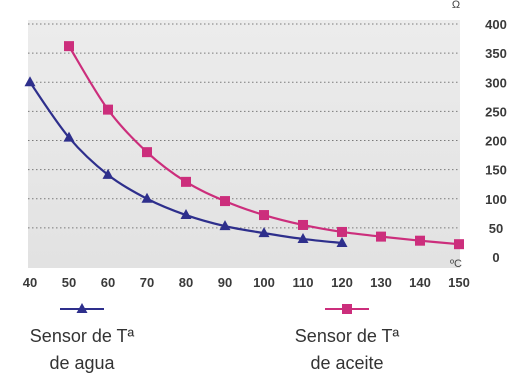 The height and width of the screenshot is (385, 522). What do you see at coordinates (496, 82) in the screenshot?
I see `y-tick-label: 300` at bounding box center [496, 82].